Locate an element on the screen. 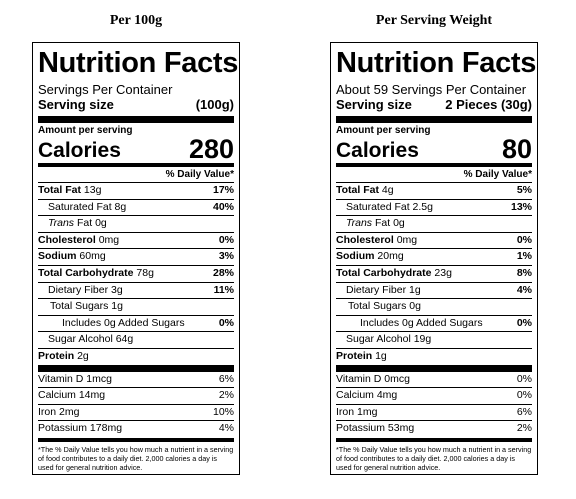 The height and width of the screenshot is (499, 576). total-carbohydrate-row: Total Carbohydrate 78g 28% is located at coordinates (136, 274).